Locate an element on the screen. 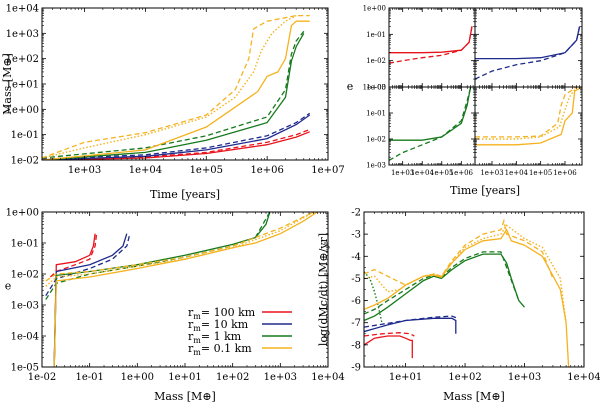 This screenshot has height=408, width=600. y-axis-label: e is located at coordinates (8, 286).